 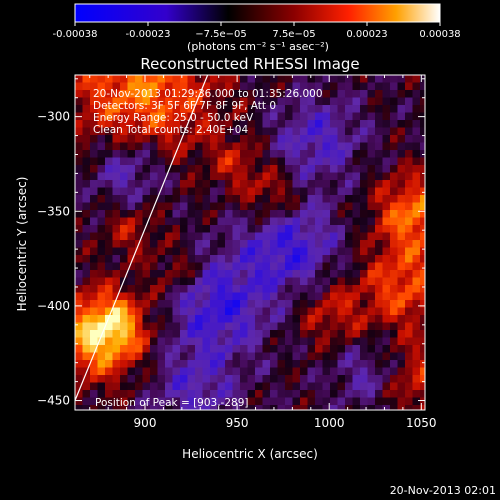 What do you see at coordinates (173, 118) in the screenshot?
I see `info-line: Energy Range: 25.0 - 50.0 keV` at bounding box center [173, 118].